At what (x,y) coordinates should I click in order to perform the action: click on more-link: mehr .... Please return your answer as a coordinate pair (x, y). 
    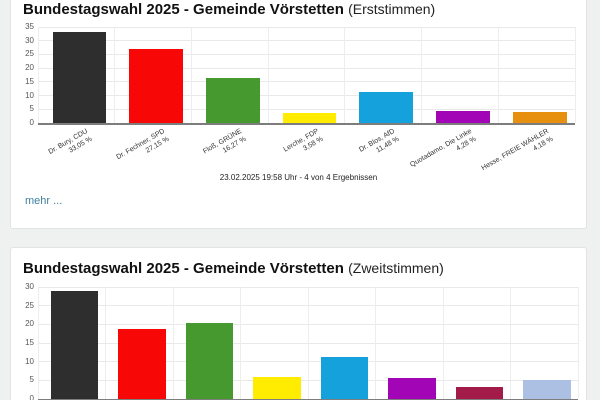
    Looking at the image, I should click on (44, 201).